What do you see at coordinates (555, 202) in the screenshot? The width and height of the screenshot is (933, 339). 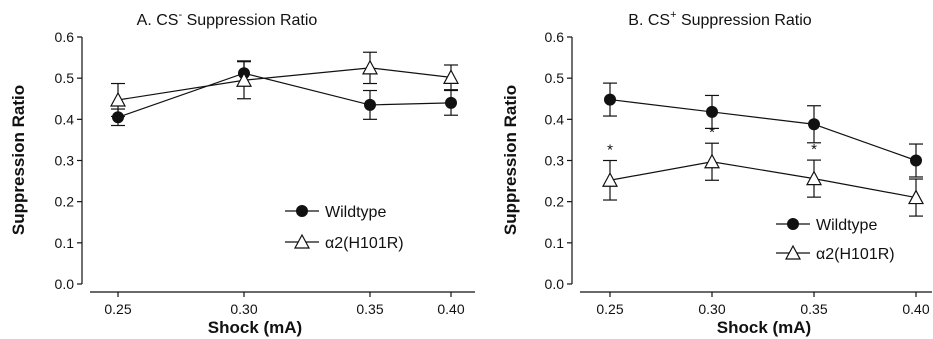 I see `panel-b-y-tick-label: 0.2` at bounding box center [555, 202].